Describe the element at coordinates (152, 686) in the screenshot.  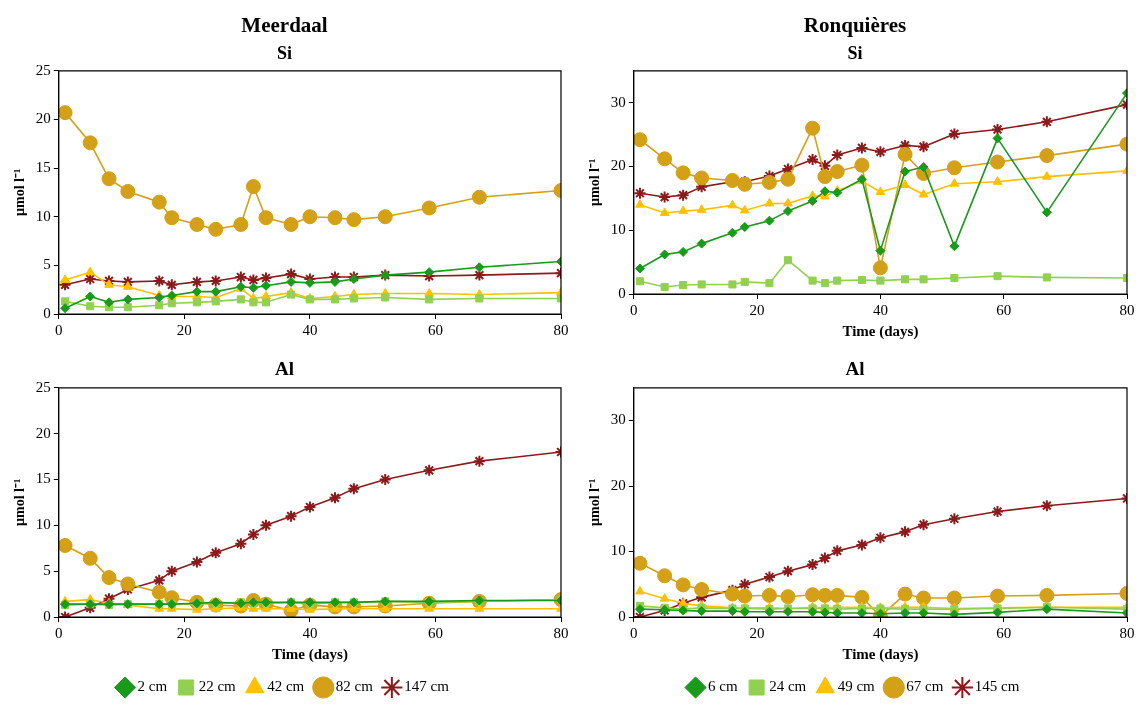
I see `legend-label: 2 cm` at that location.